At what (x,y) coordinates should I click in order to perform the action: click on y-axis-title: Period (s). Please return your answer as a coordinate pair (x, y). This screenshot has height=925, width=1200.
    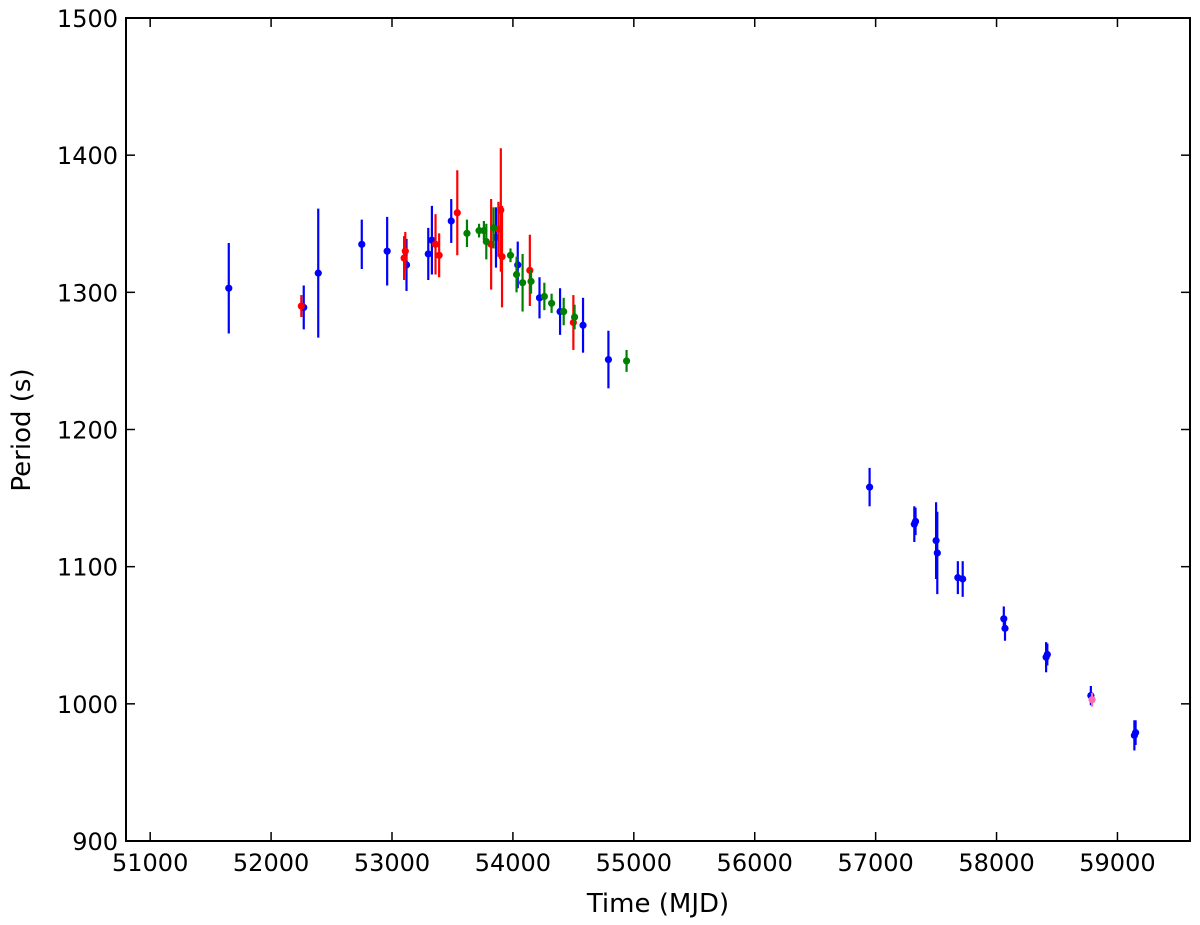
    Looking at the image, I should click on (22, 429).